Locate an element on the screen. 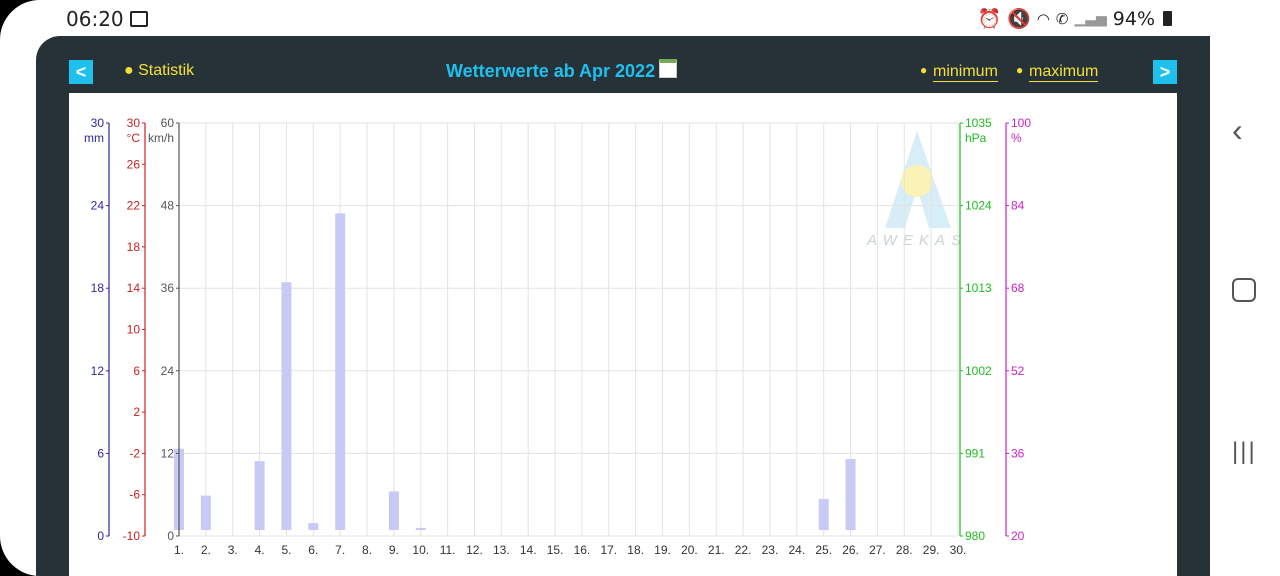 This screenshot has height=576, width=1280. x-tick-label: 29. is located at coordinates (931, 550).